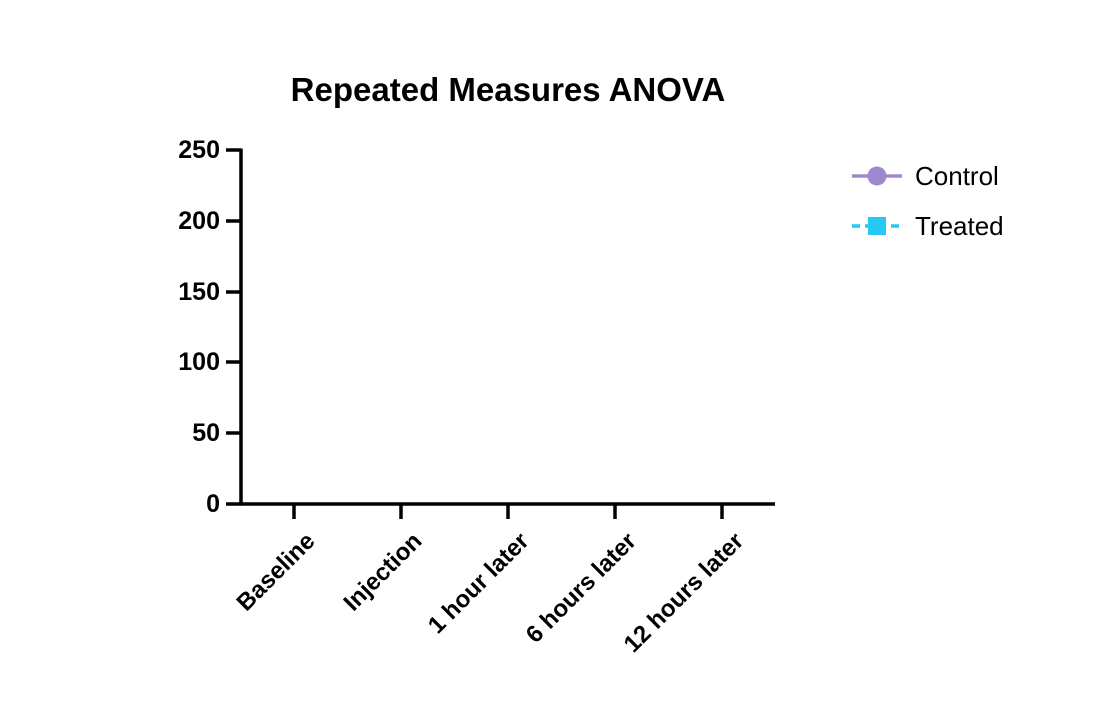 Image resolution: width=1100 pixels, height=713 pixels. Describe the element at coordinates (199, 362) in the screenshot. I see `y-tick-label: 100` at that location.